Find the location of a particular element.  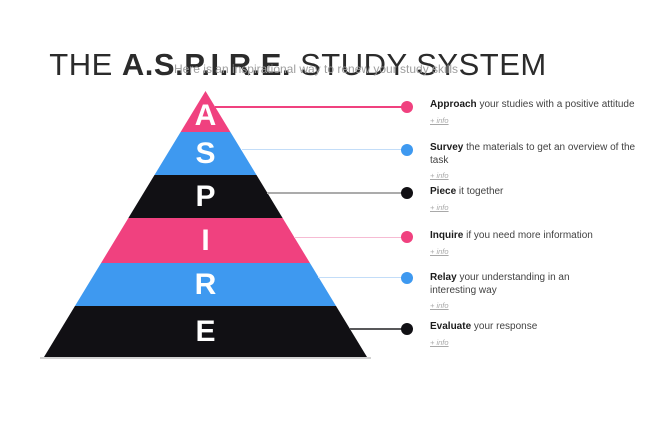

callout-line-piece is located at coordinates (337, 193).